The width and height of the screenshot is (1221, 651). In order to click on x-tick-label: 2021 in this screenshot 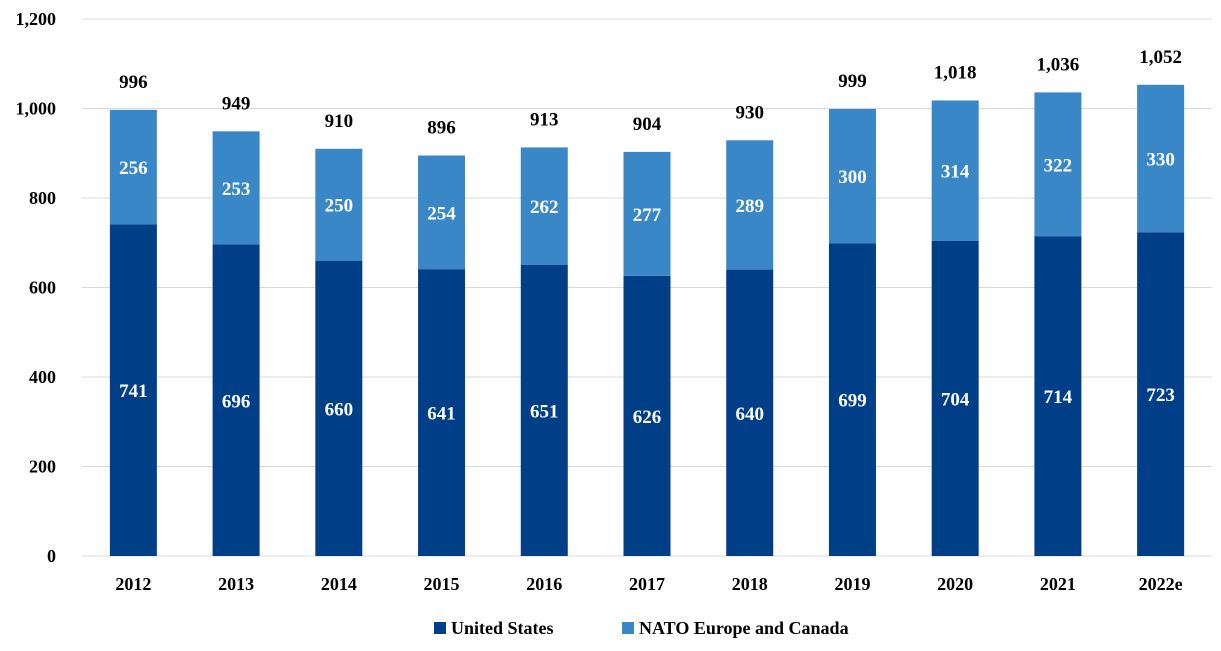, I will do `click(1058, 584)`.